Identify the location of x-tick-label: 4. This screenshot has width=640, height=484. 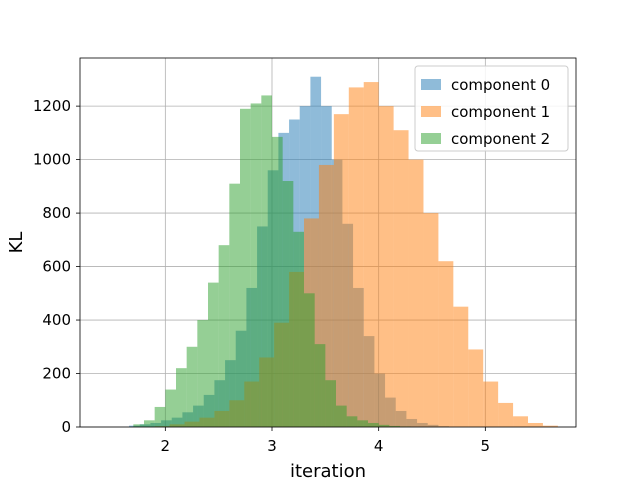
(379, 446).